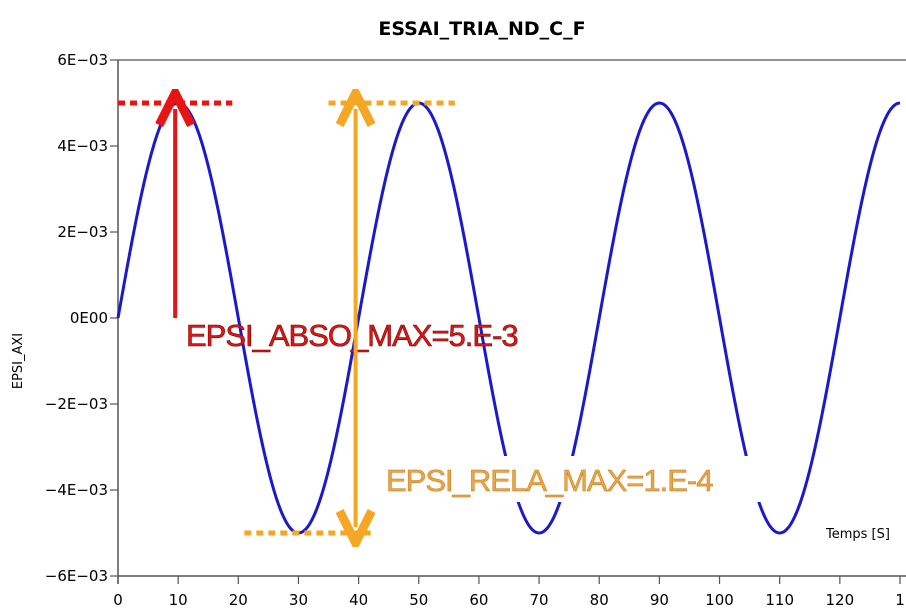 Image resolution: width=906 pixels, height=614 pixels. I want to click on y-axis-ticks: −6E−03 −4E−03 −2E−03 0E00 2E−03 4E−03 6E−03, so click(81, 318).